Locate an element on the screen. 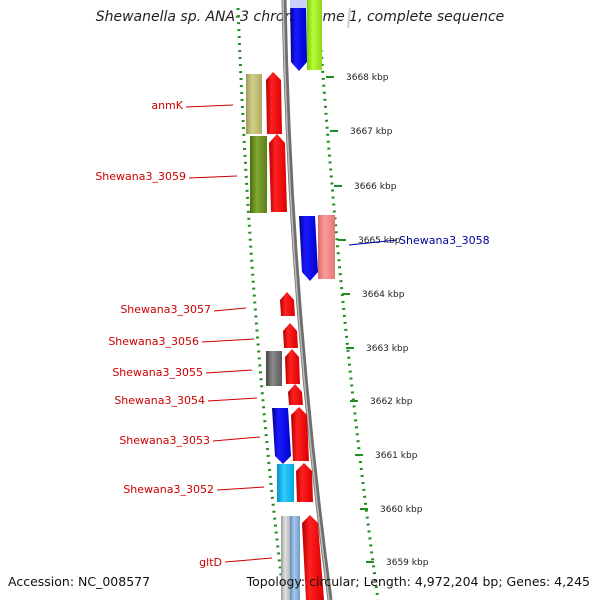  scale-tick-label: 3667 kbp is located at coordinates (371, 132).